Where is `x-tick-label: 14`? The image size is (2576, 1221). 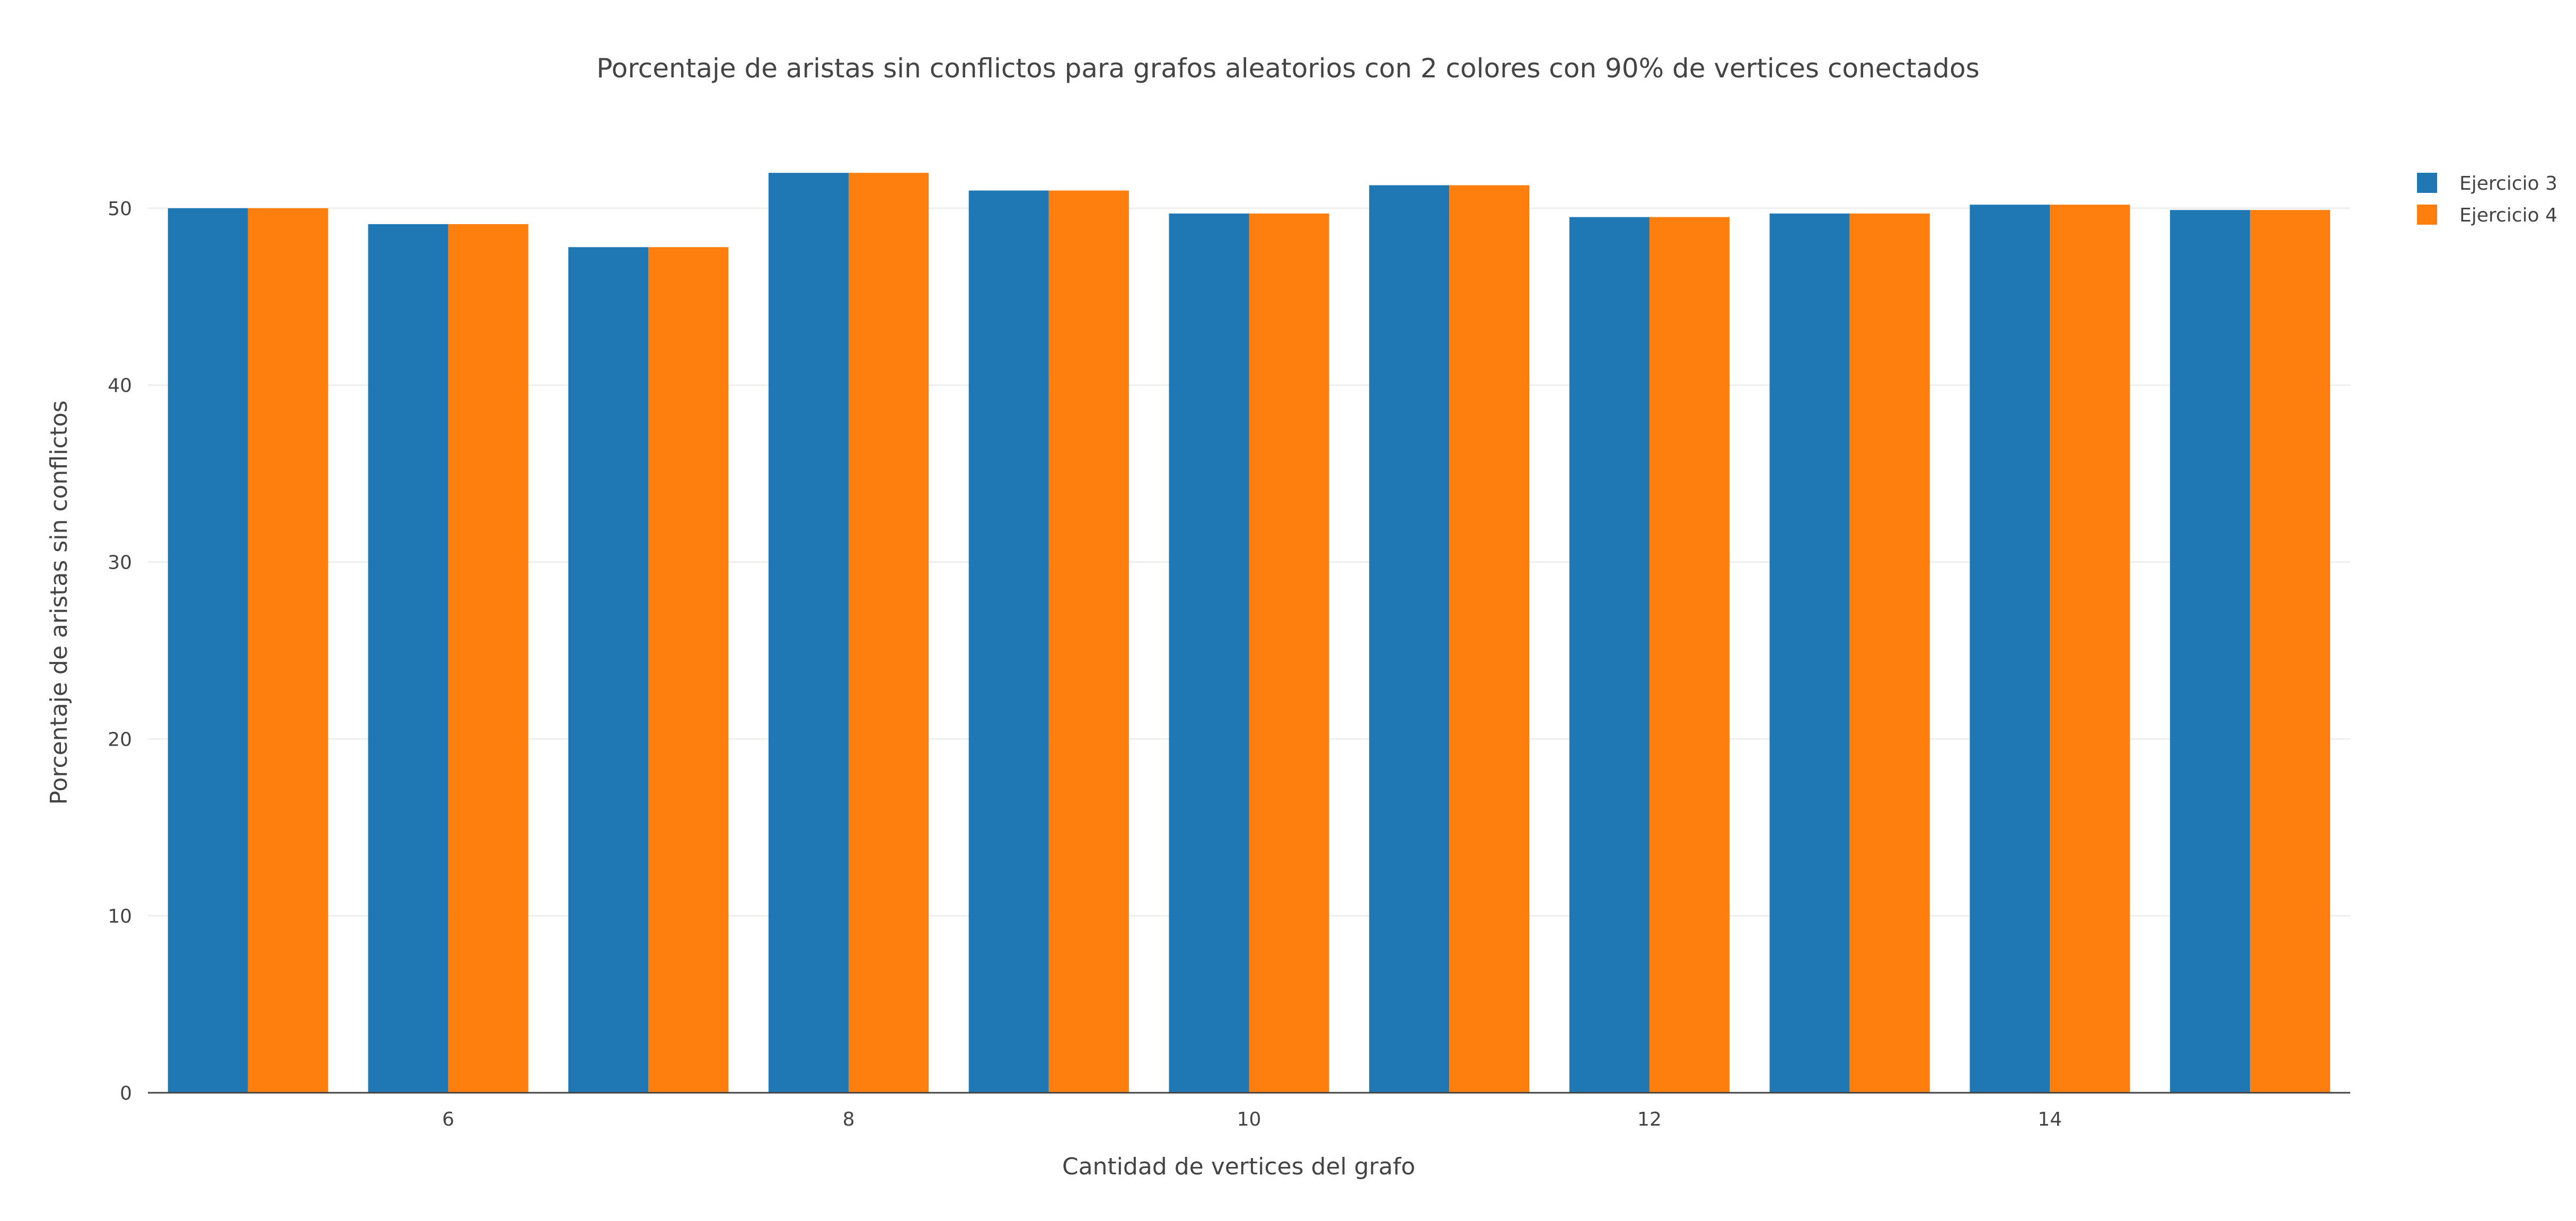 x-tick-label: 14 is located at coordinates (2050, 1119).